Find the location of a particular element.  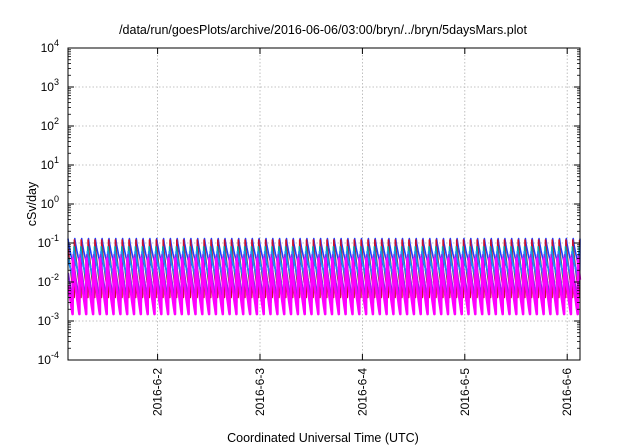

series-layer is located at coordinates (324, 276).